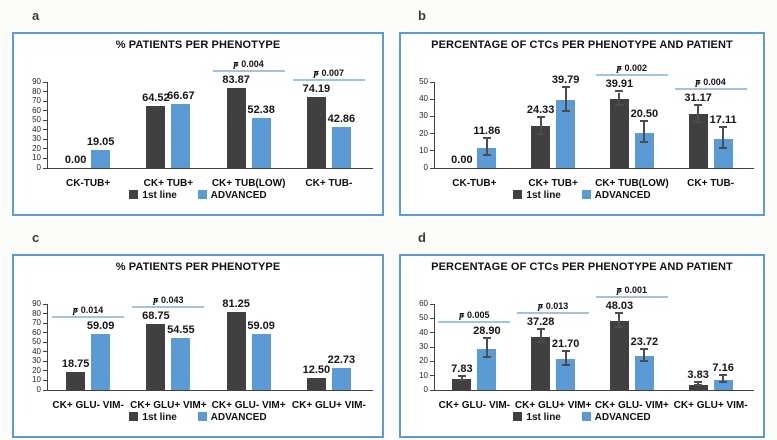 The height and width of the screenshot is (440, 777). What do you see at coordinates (586, 416) in the screenshot?
I see `legend-swatch-blue` at bounding box center [586, 416].